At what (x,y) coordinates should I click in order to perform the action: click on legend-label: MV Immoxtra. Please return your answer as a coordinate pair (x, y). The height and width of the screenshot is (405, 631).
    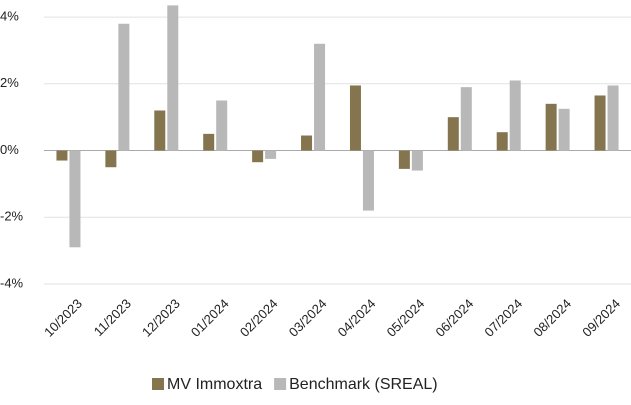
    Looking at the image, I should click on (214, 384).